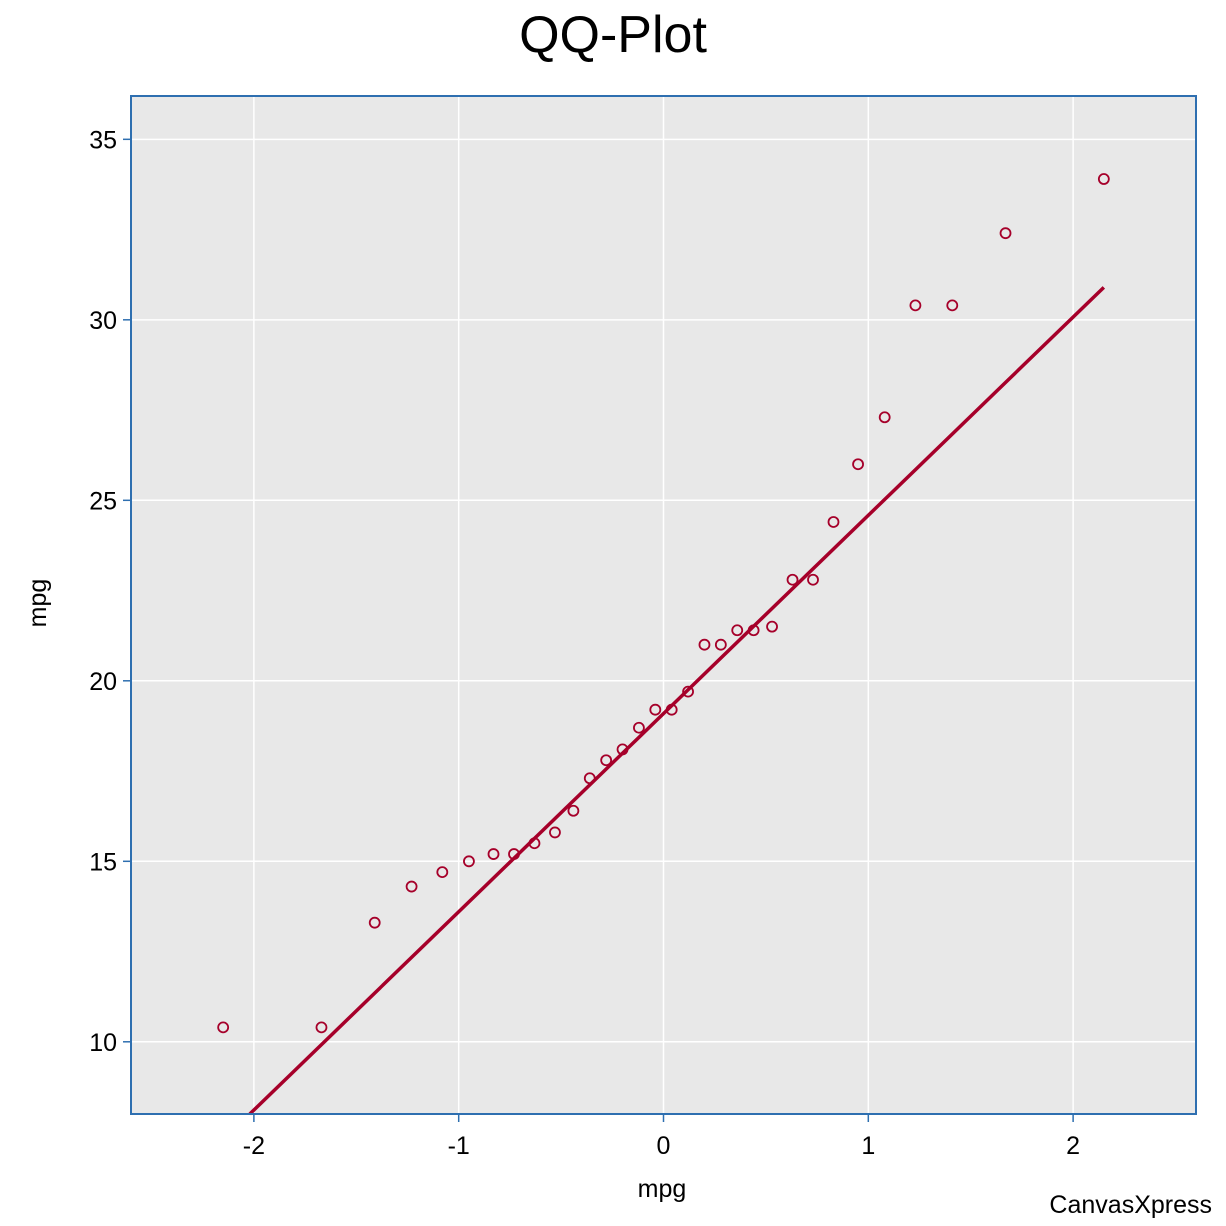 The image size is (1226, 1226). What do you see at coordinates (103, 140) in the screenshot?
I see `y-tick-label: 35` at bounding box center [103, 140].